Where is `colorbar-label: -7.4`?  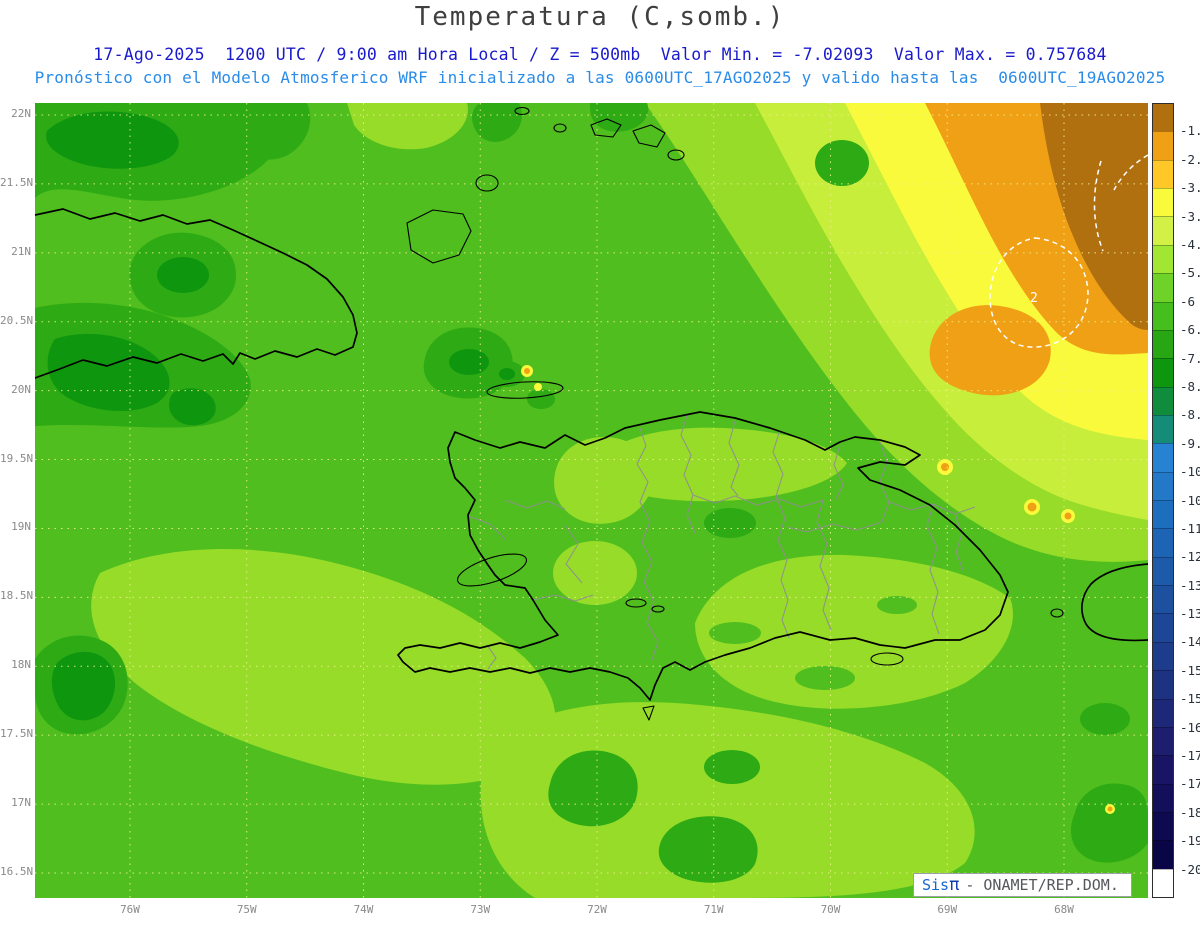 colorbar-label: -7.4 is located at coordinates (1190, 358).